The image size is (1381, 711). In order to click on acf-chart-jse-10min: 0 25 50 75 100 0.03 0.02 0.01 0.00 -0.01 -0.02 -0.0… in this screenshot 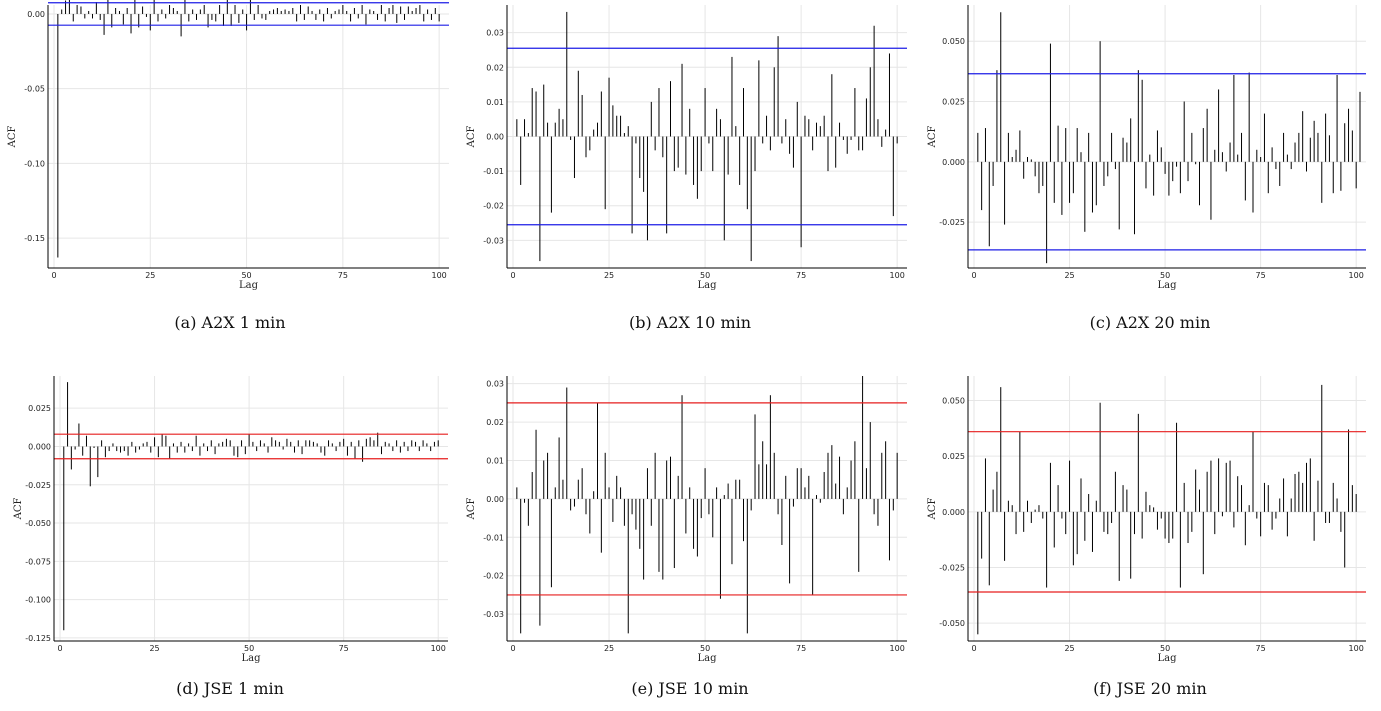, I will do `click(686, 520)`.